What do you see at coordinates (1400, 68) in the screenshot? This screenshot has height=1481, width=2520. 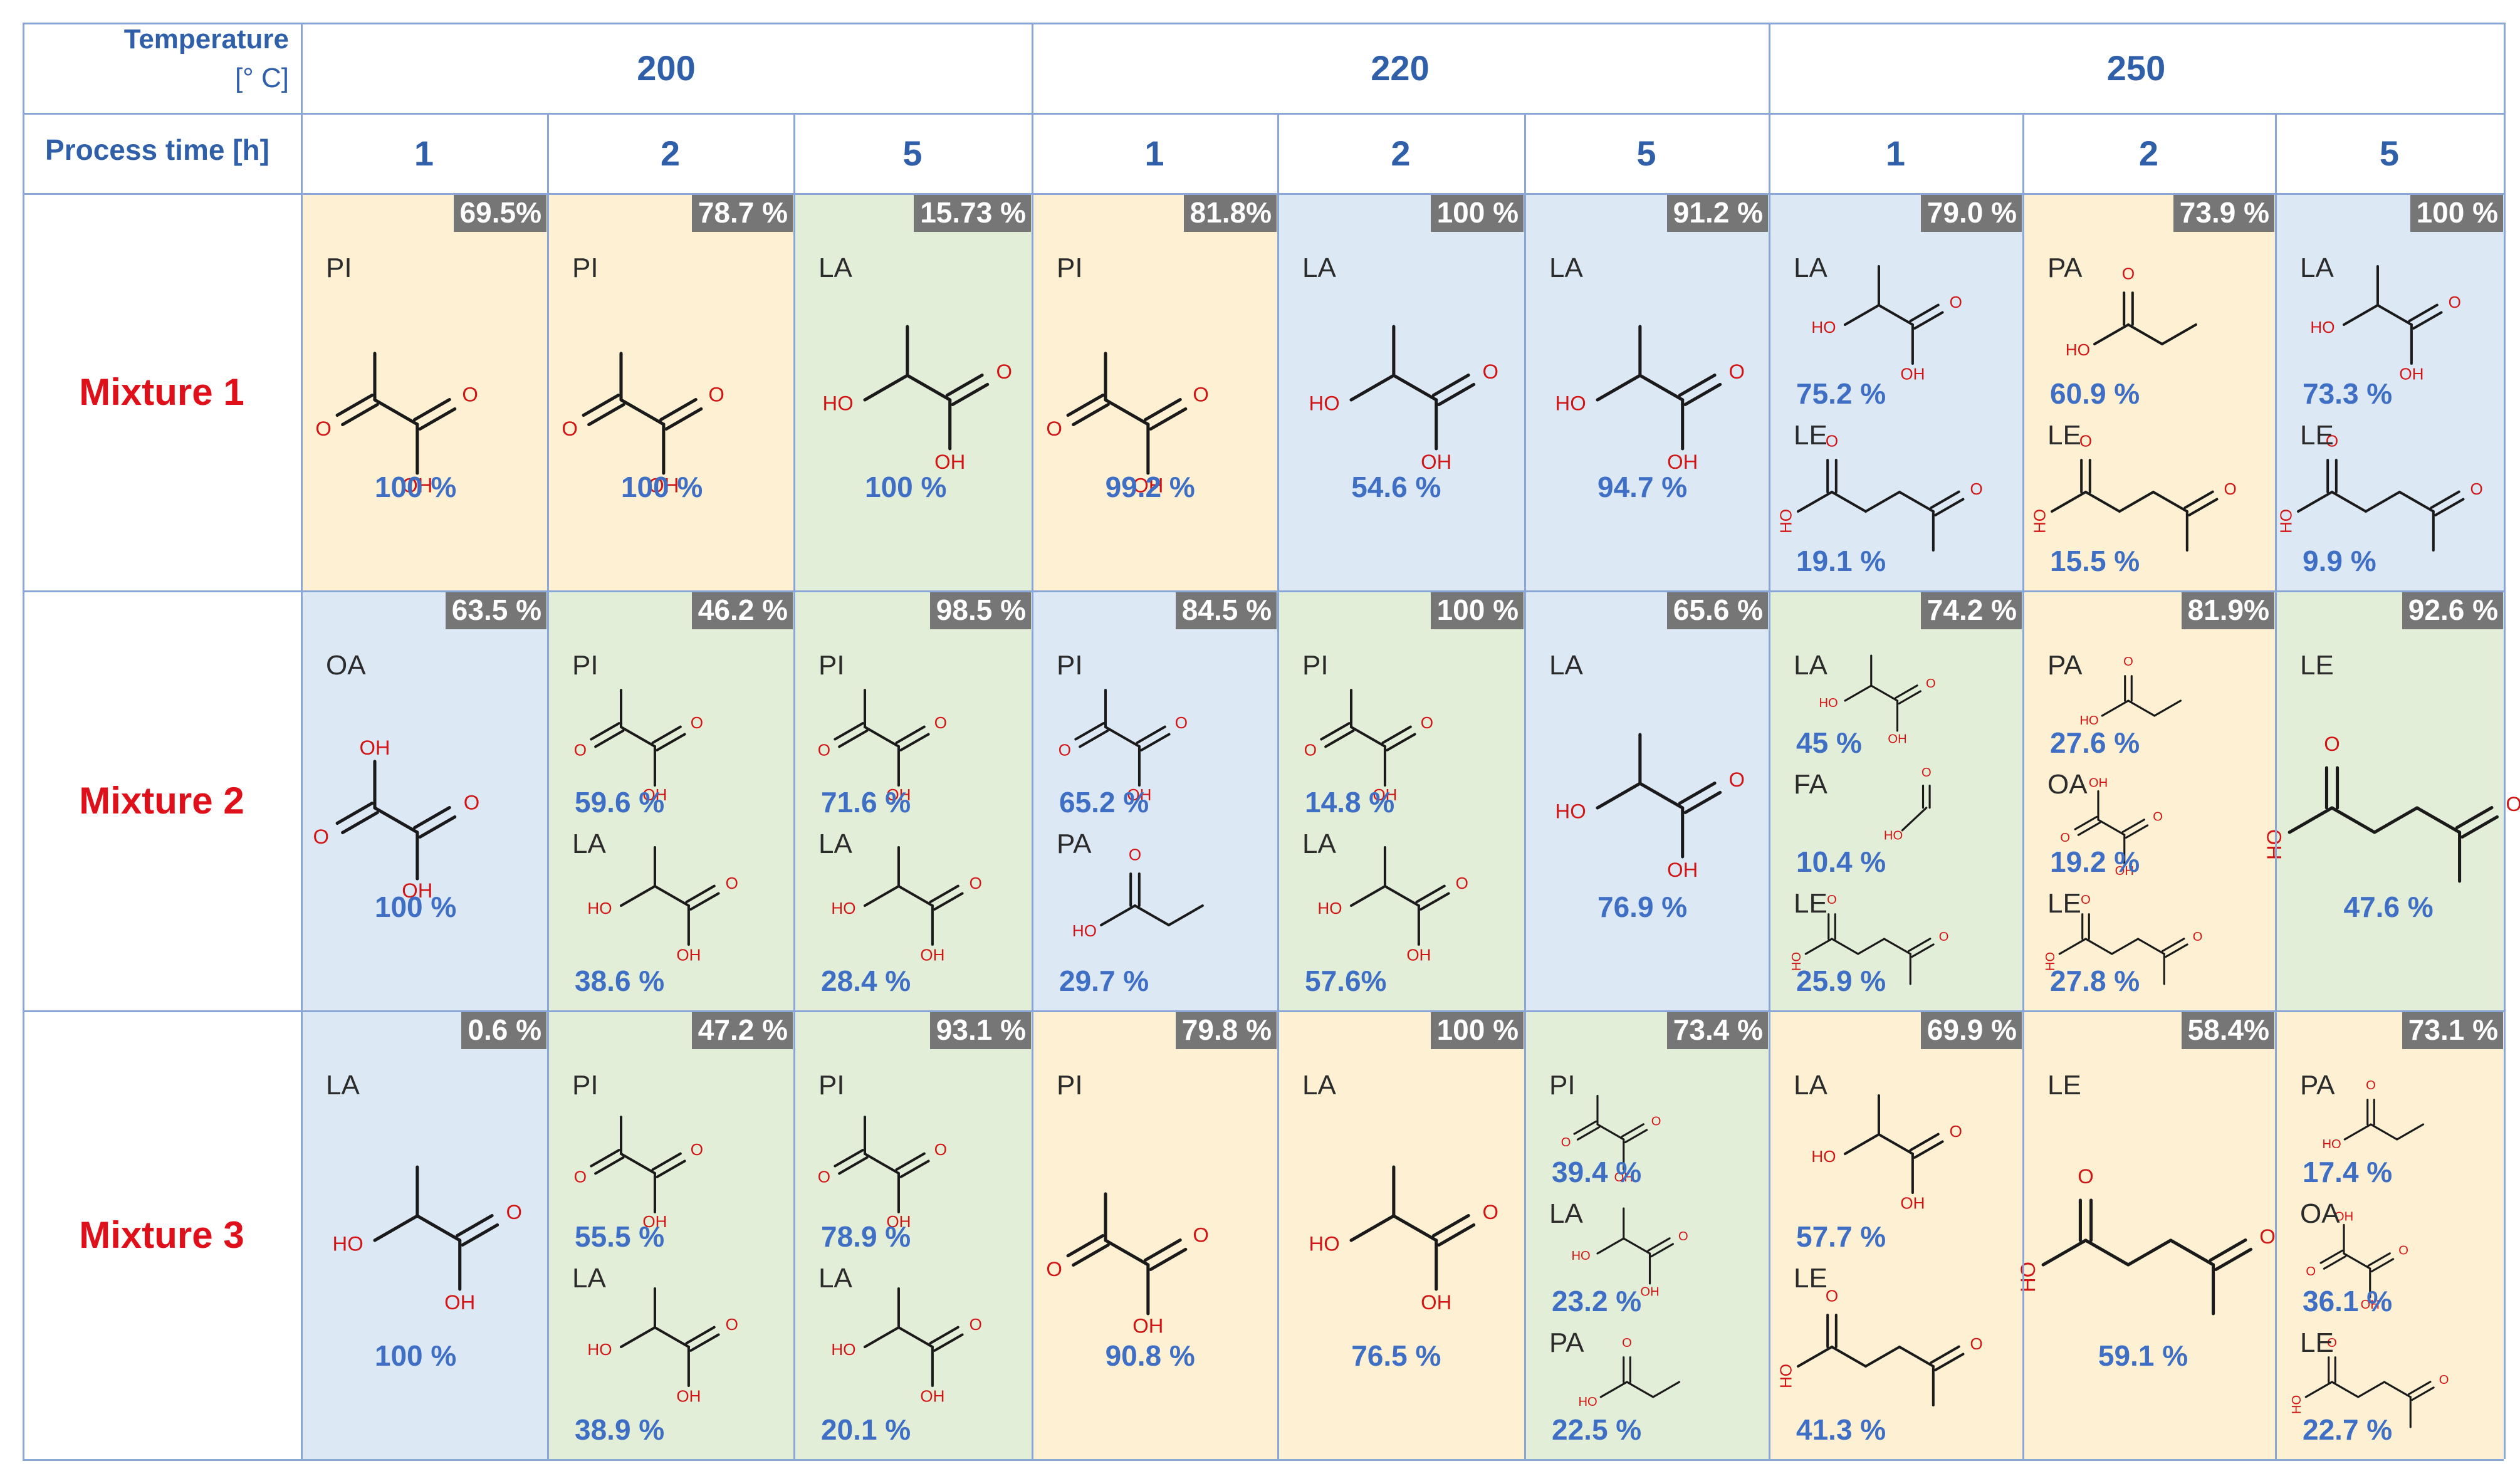 I see `temperature-header: 220` at bounding box center [1400, 68].